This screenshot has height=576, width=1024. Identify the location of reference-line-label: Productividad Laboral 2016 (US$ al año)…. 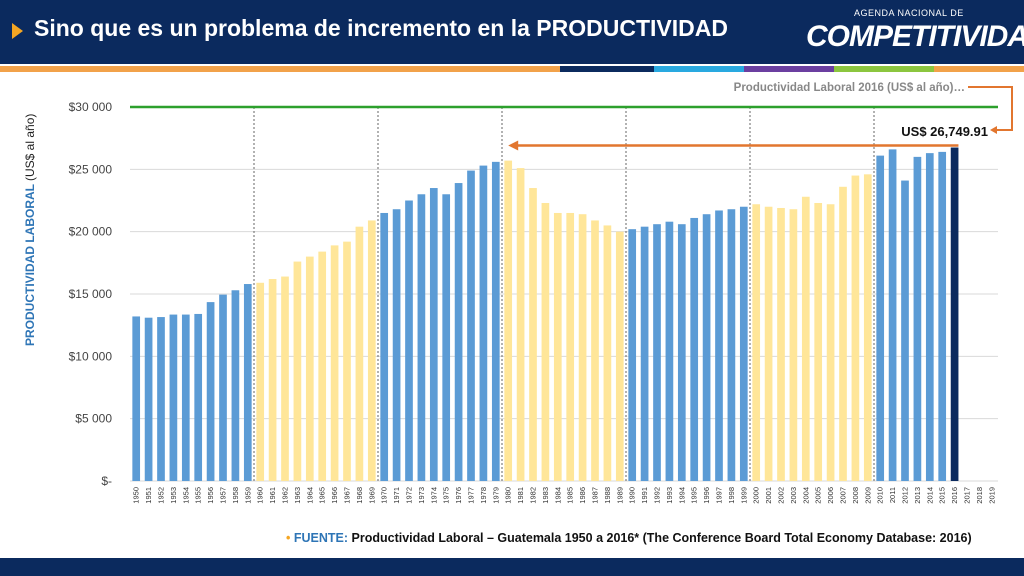
(849, 88).